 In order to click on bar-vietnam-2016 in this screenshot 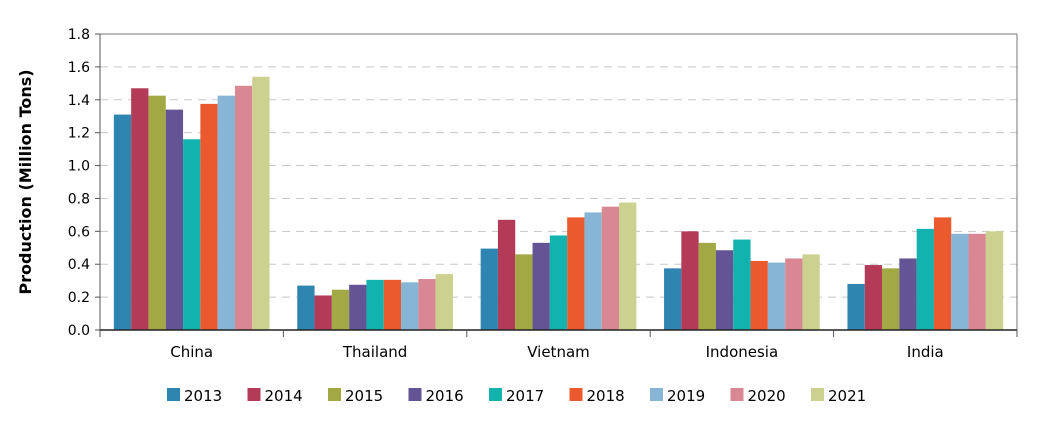, I will do `click(541, 286)`.